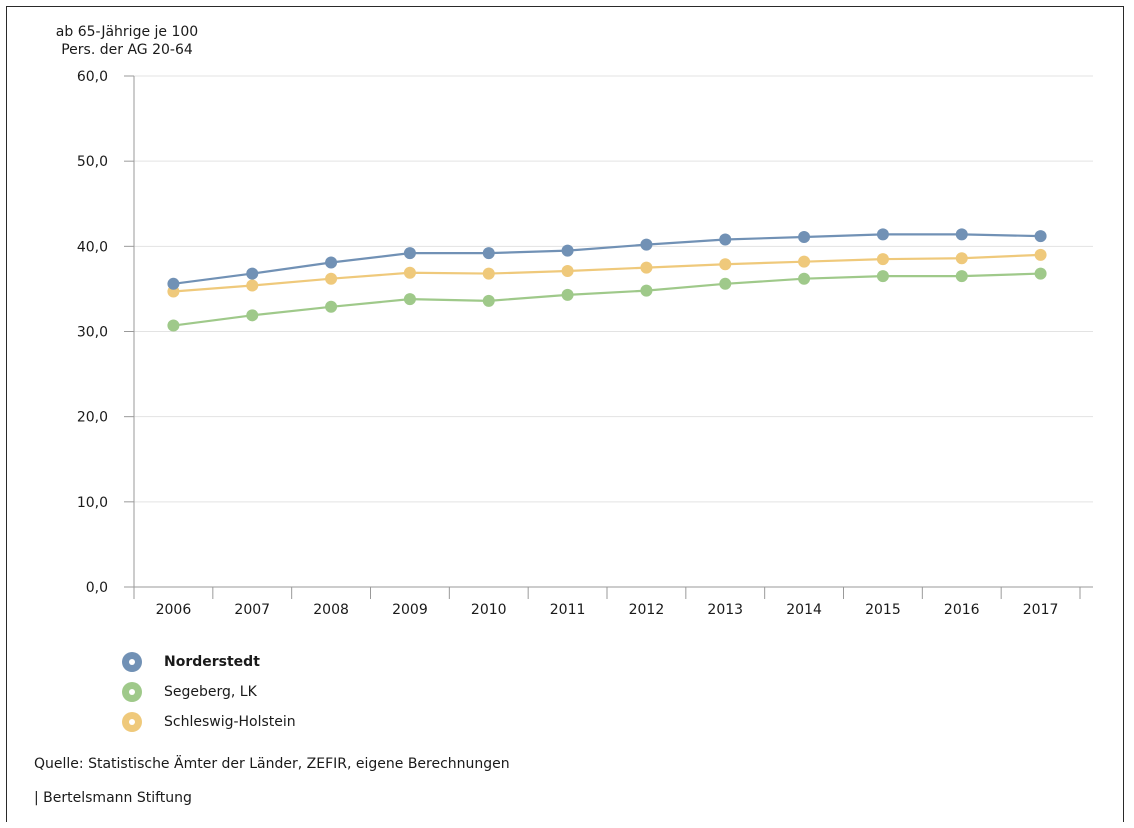  I want to click on legend-label: Norderstedt, so click(212, 662).